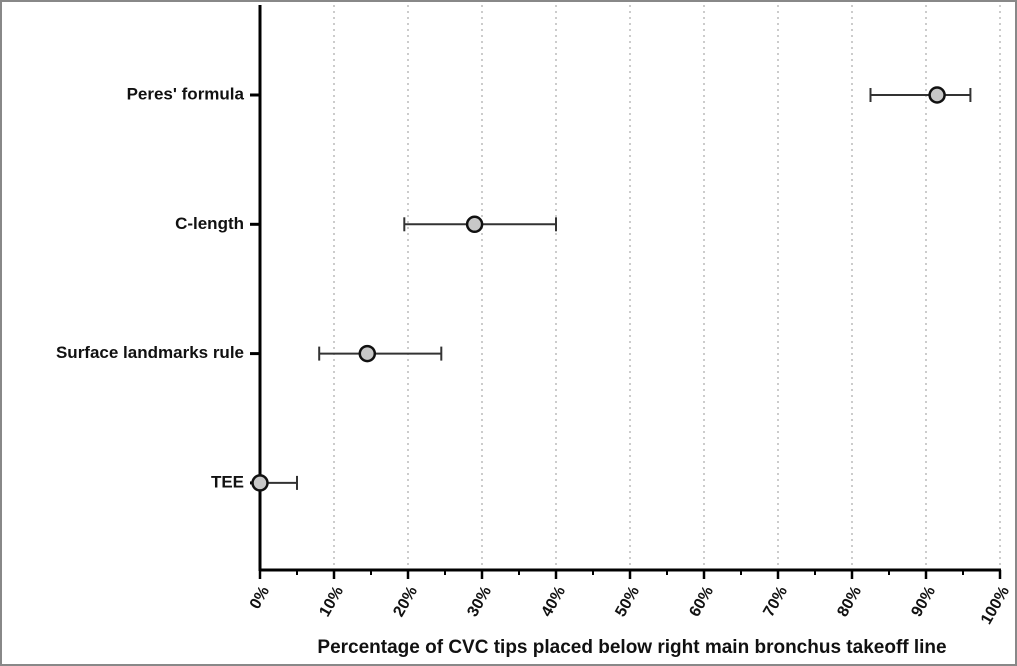 The image size is (1017, 666). What do you see at coordinates (186, 93) in the screenshot?
I see `y-tick-label: Peres' formula` at bounding box center [186, 93].